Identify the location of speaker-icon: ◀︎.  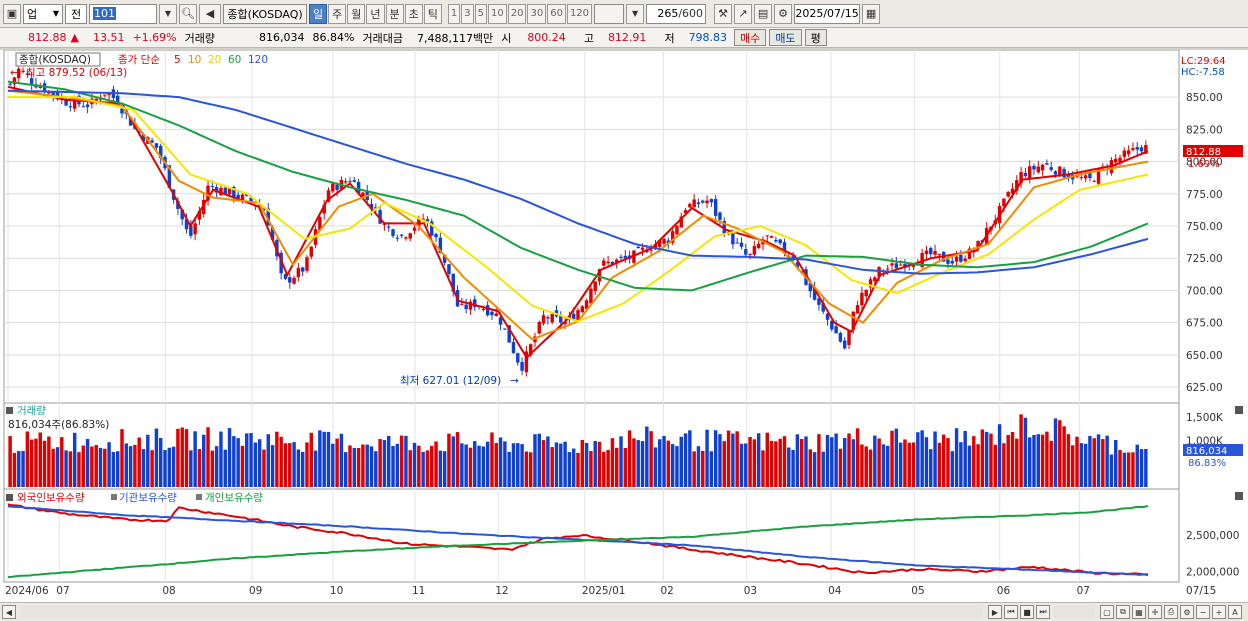
(210, 13).